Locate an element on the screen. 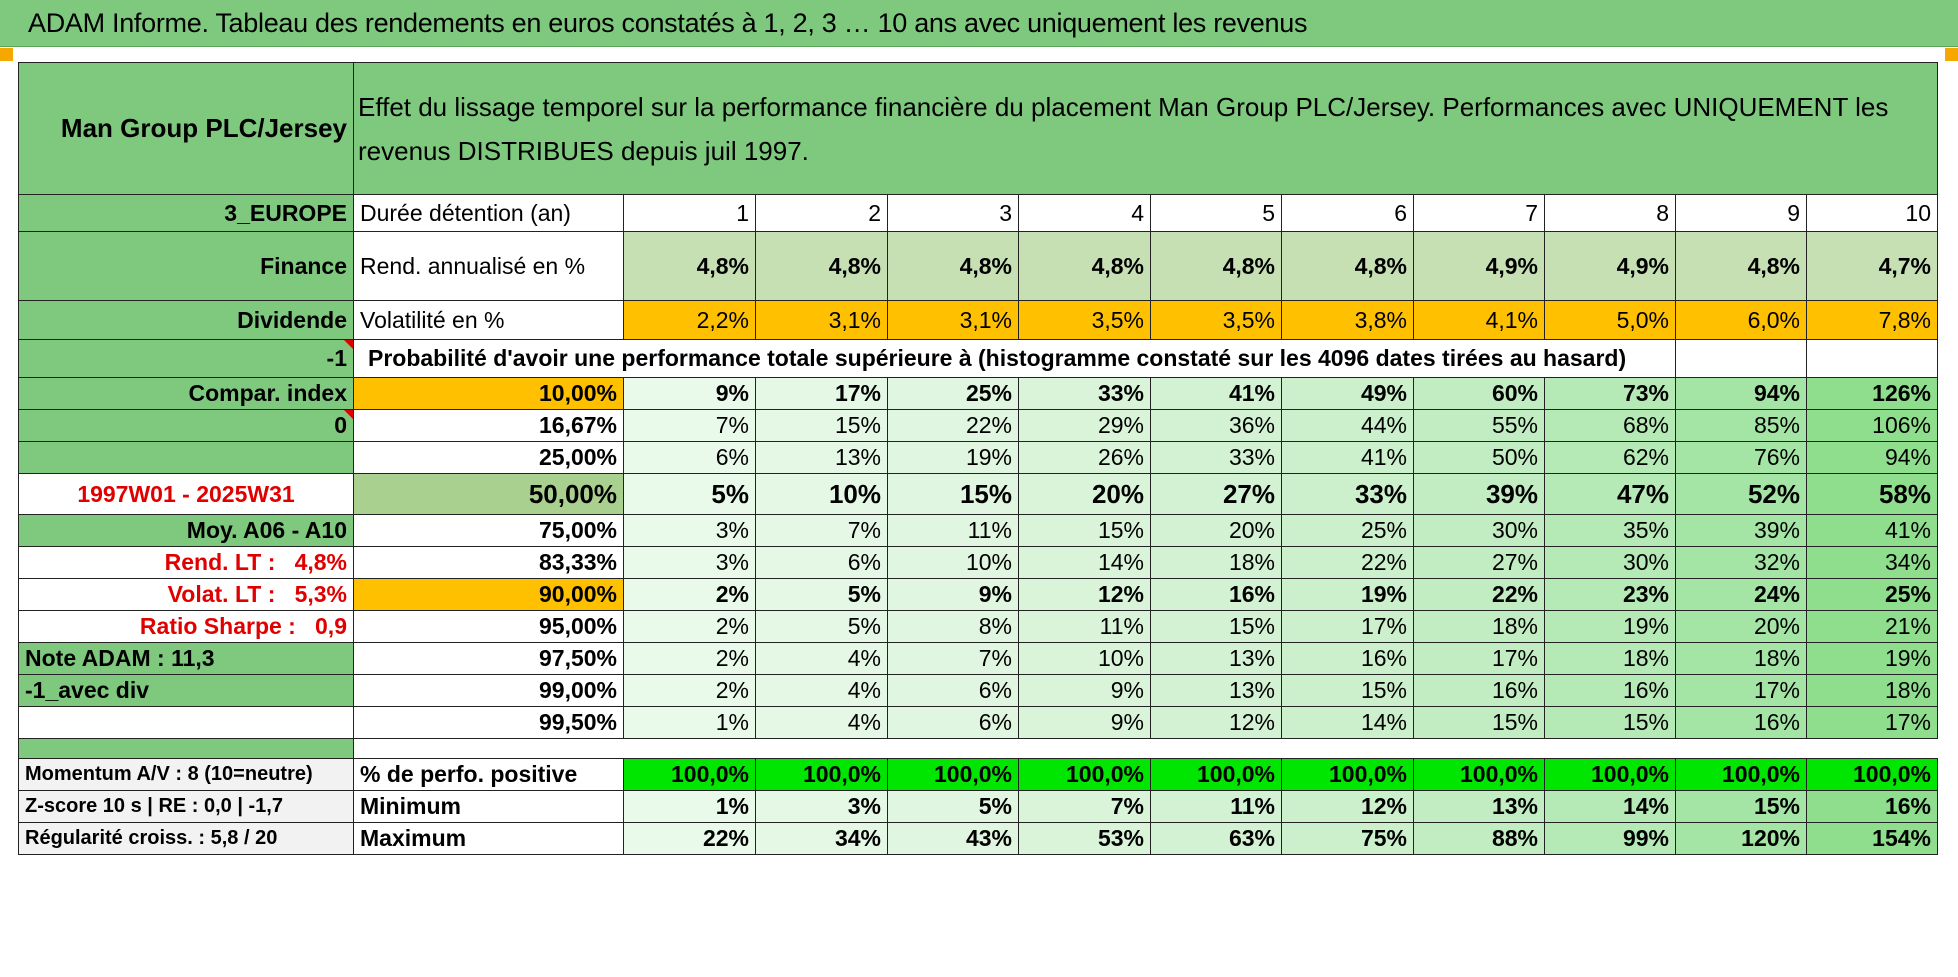 Image resolution: width=1958 pixels, height=977 pixels. region-label: 3_EUROPE is located at coordinates (186, 213).